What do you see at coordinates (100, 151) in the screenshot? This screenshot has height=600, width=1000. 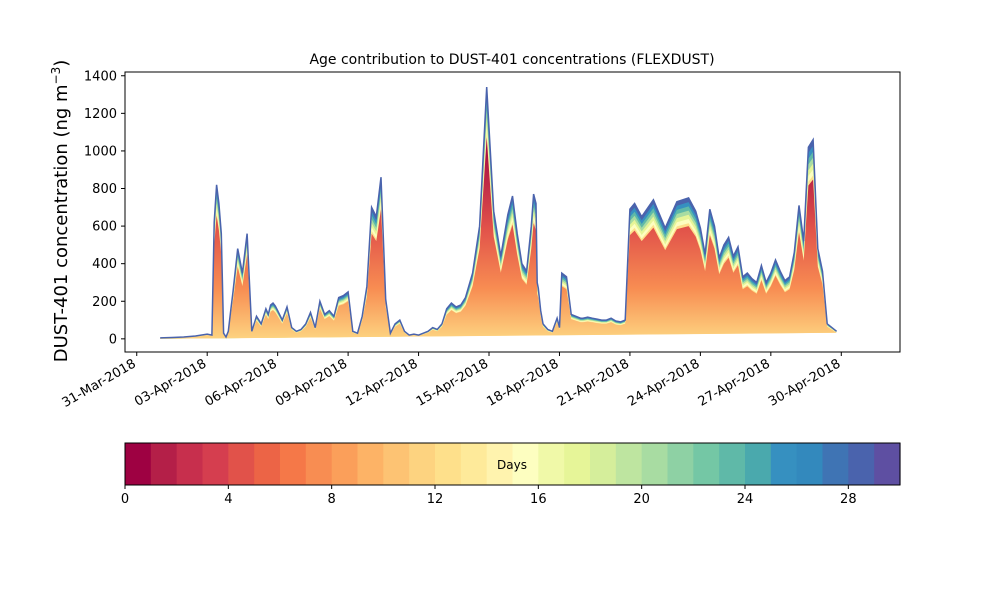 I see `y-tick-label: 1000` at bounding box center [100, 151].